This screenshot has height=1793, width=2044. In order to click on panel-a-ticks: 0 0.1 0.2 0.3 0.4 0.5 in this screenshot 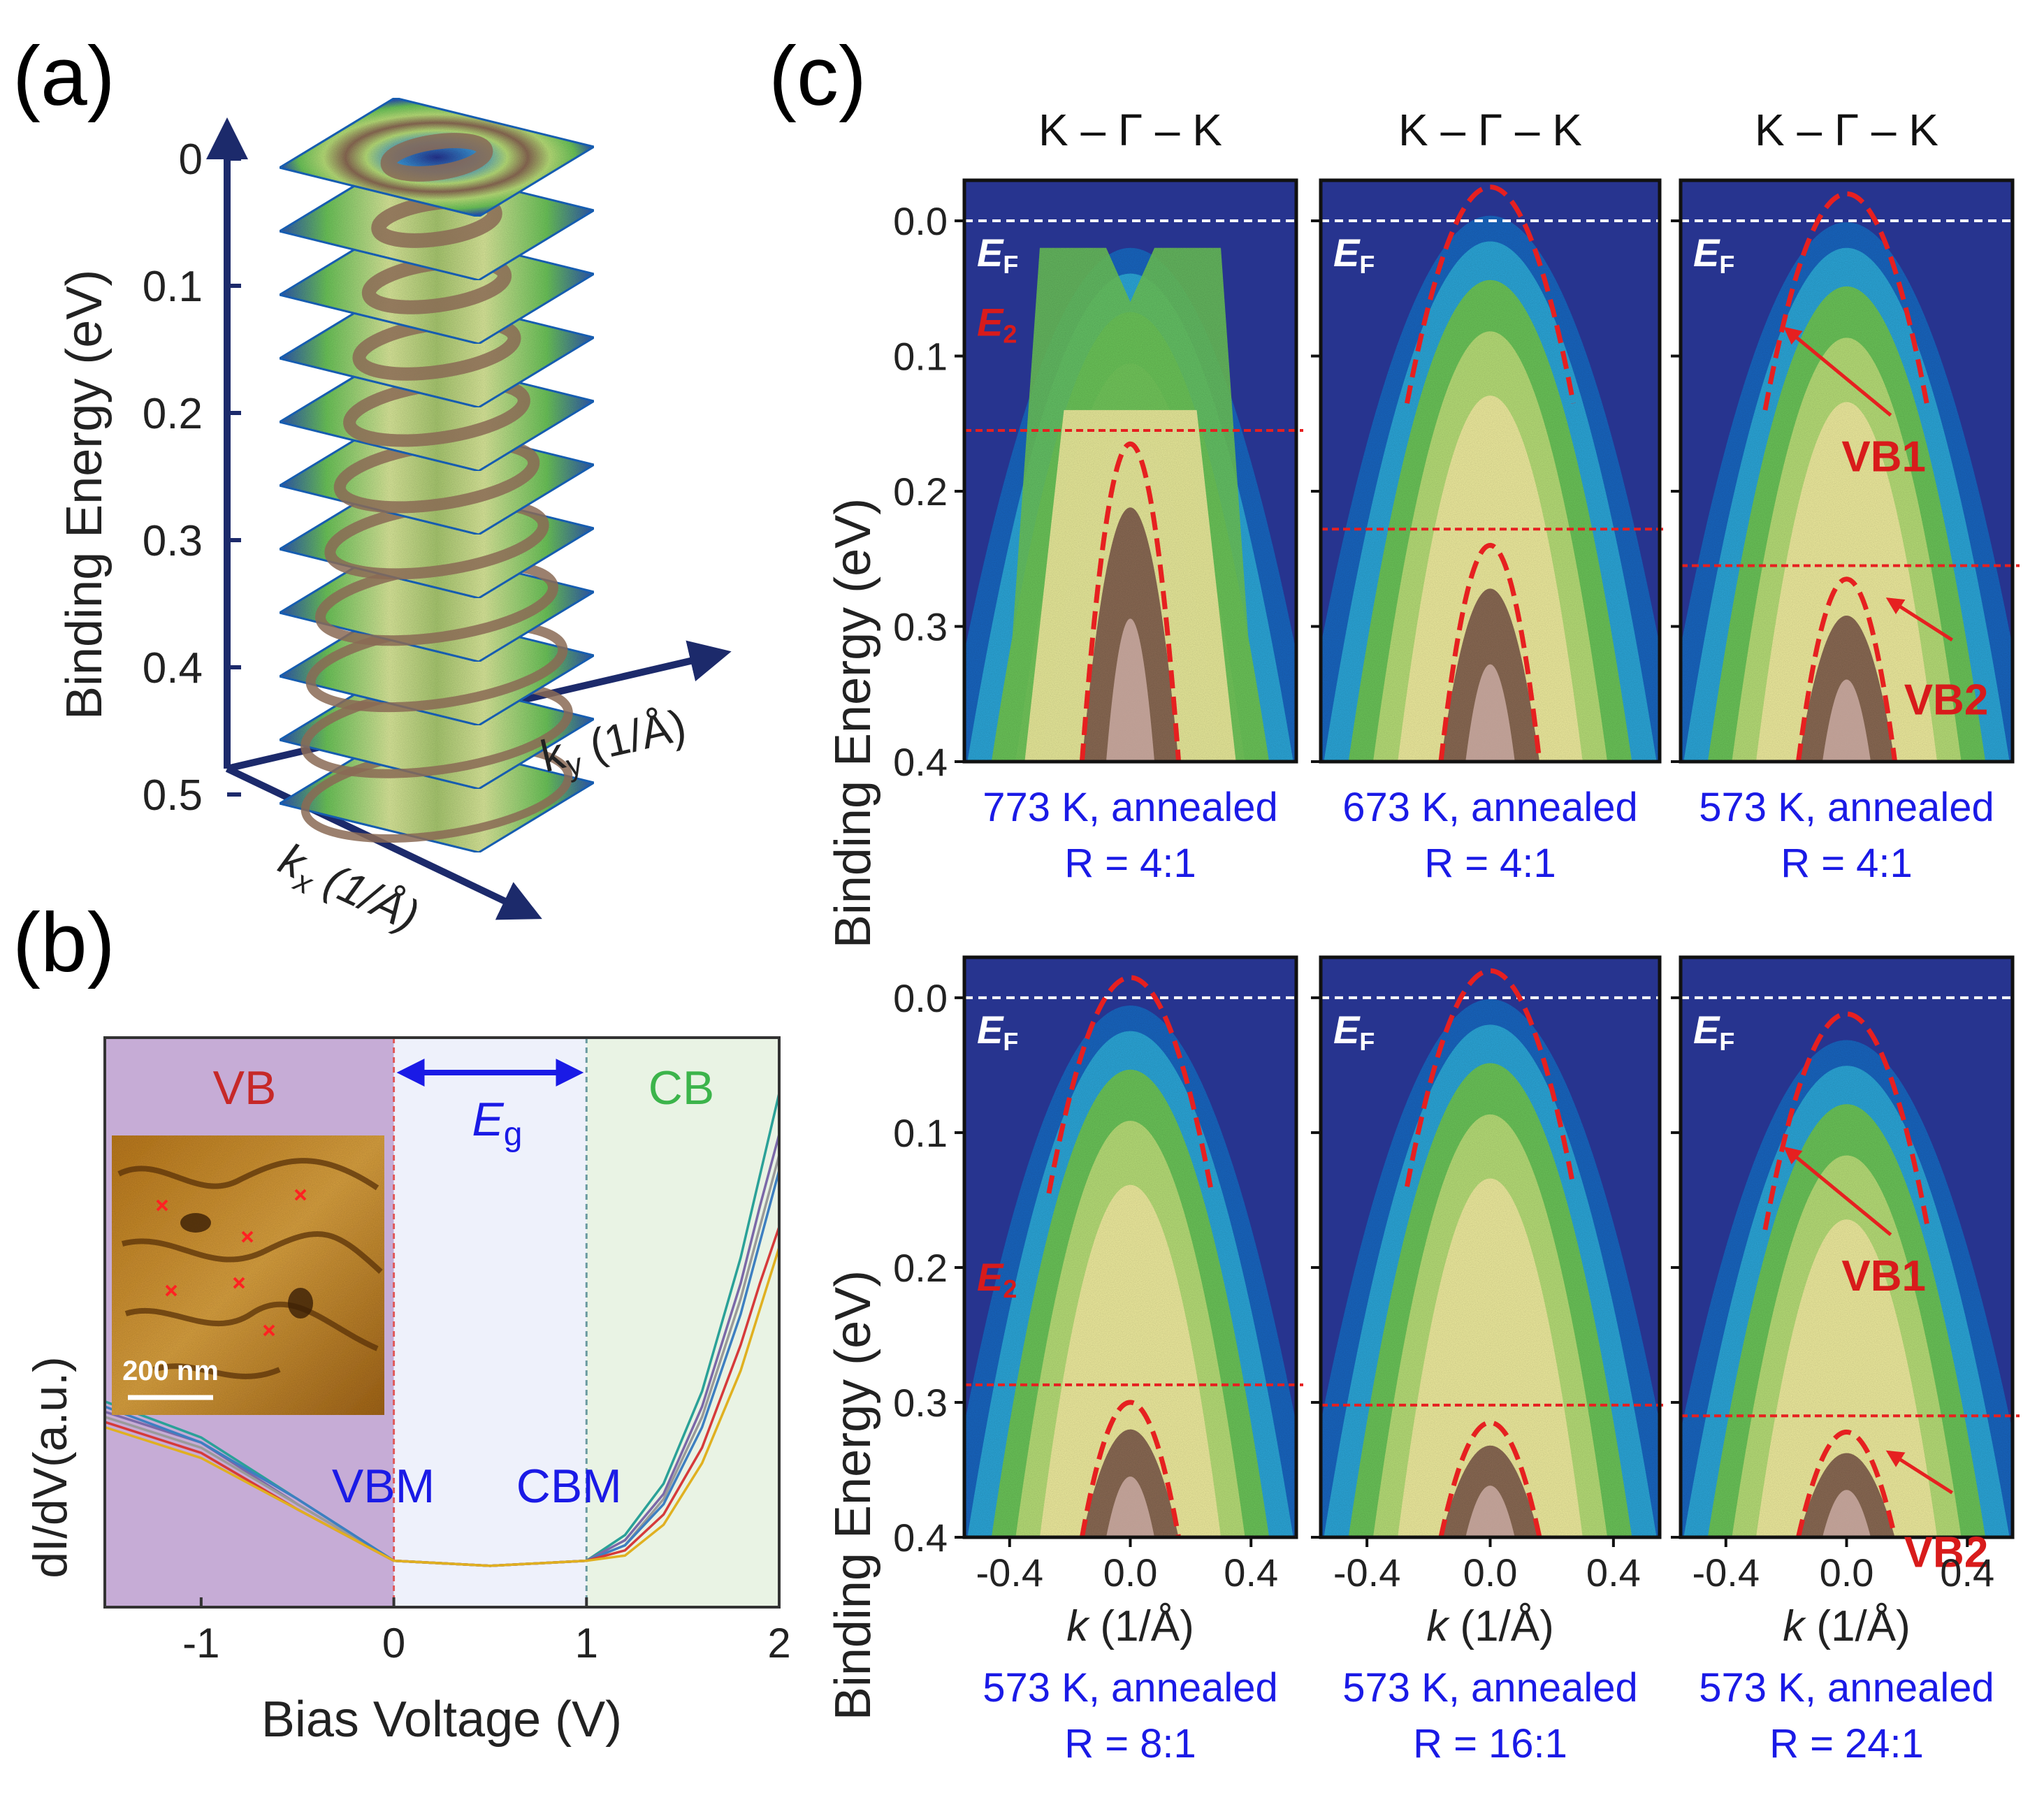, I will do `click(192, 478)`.